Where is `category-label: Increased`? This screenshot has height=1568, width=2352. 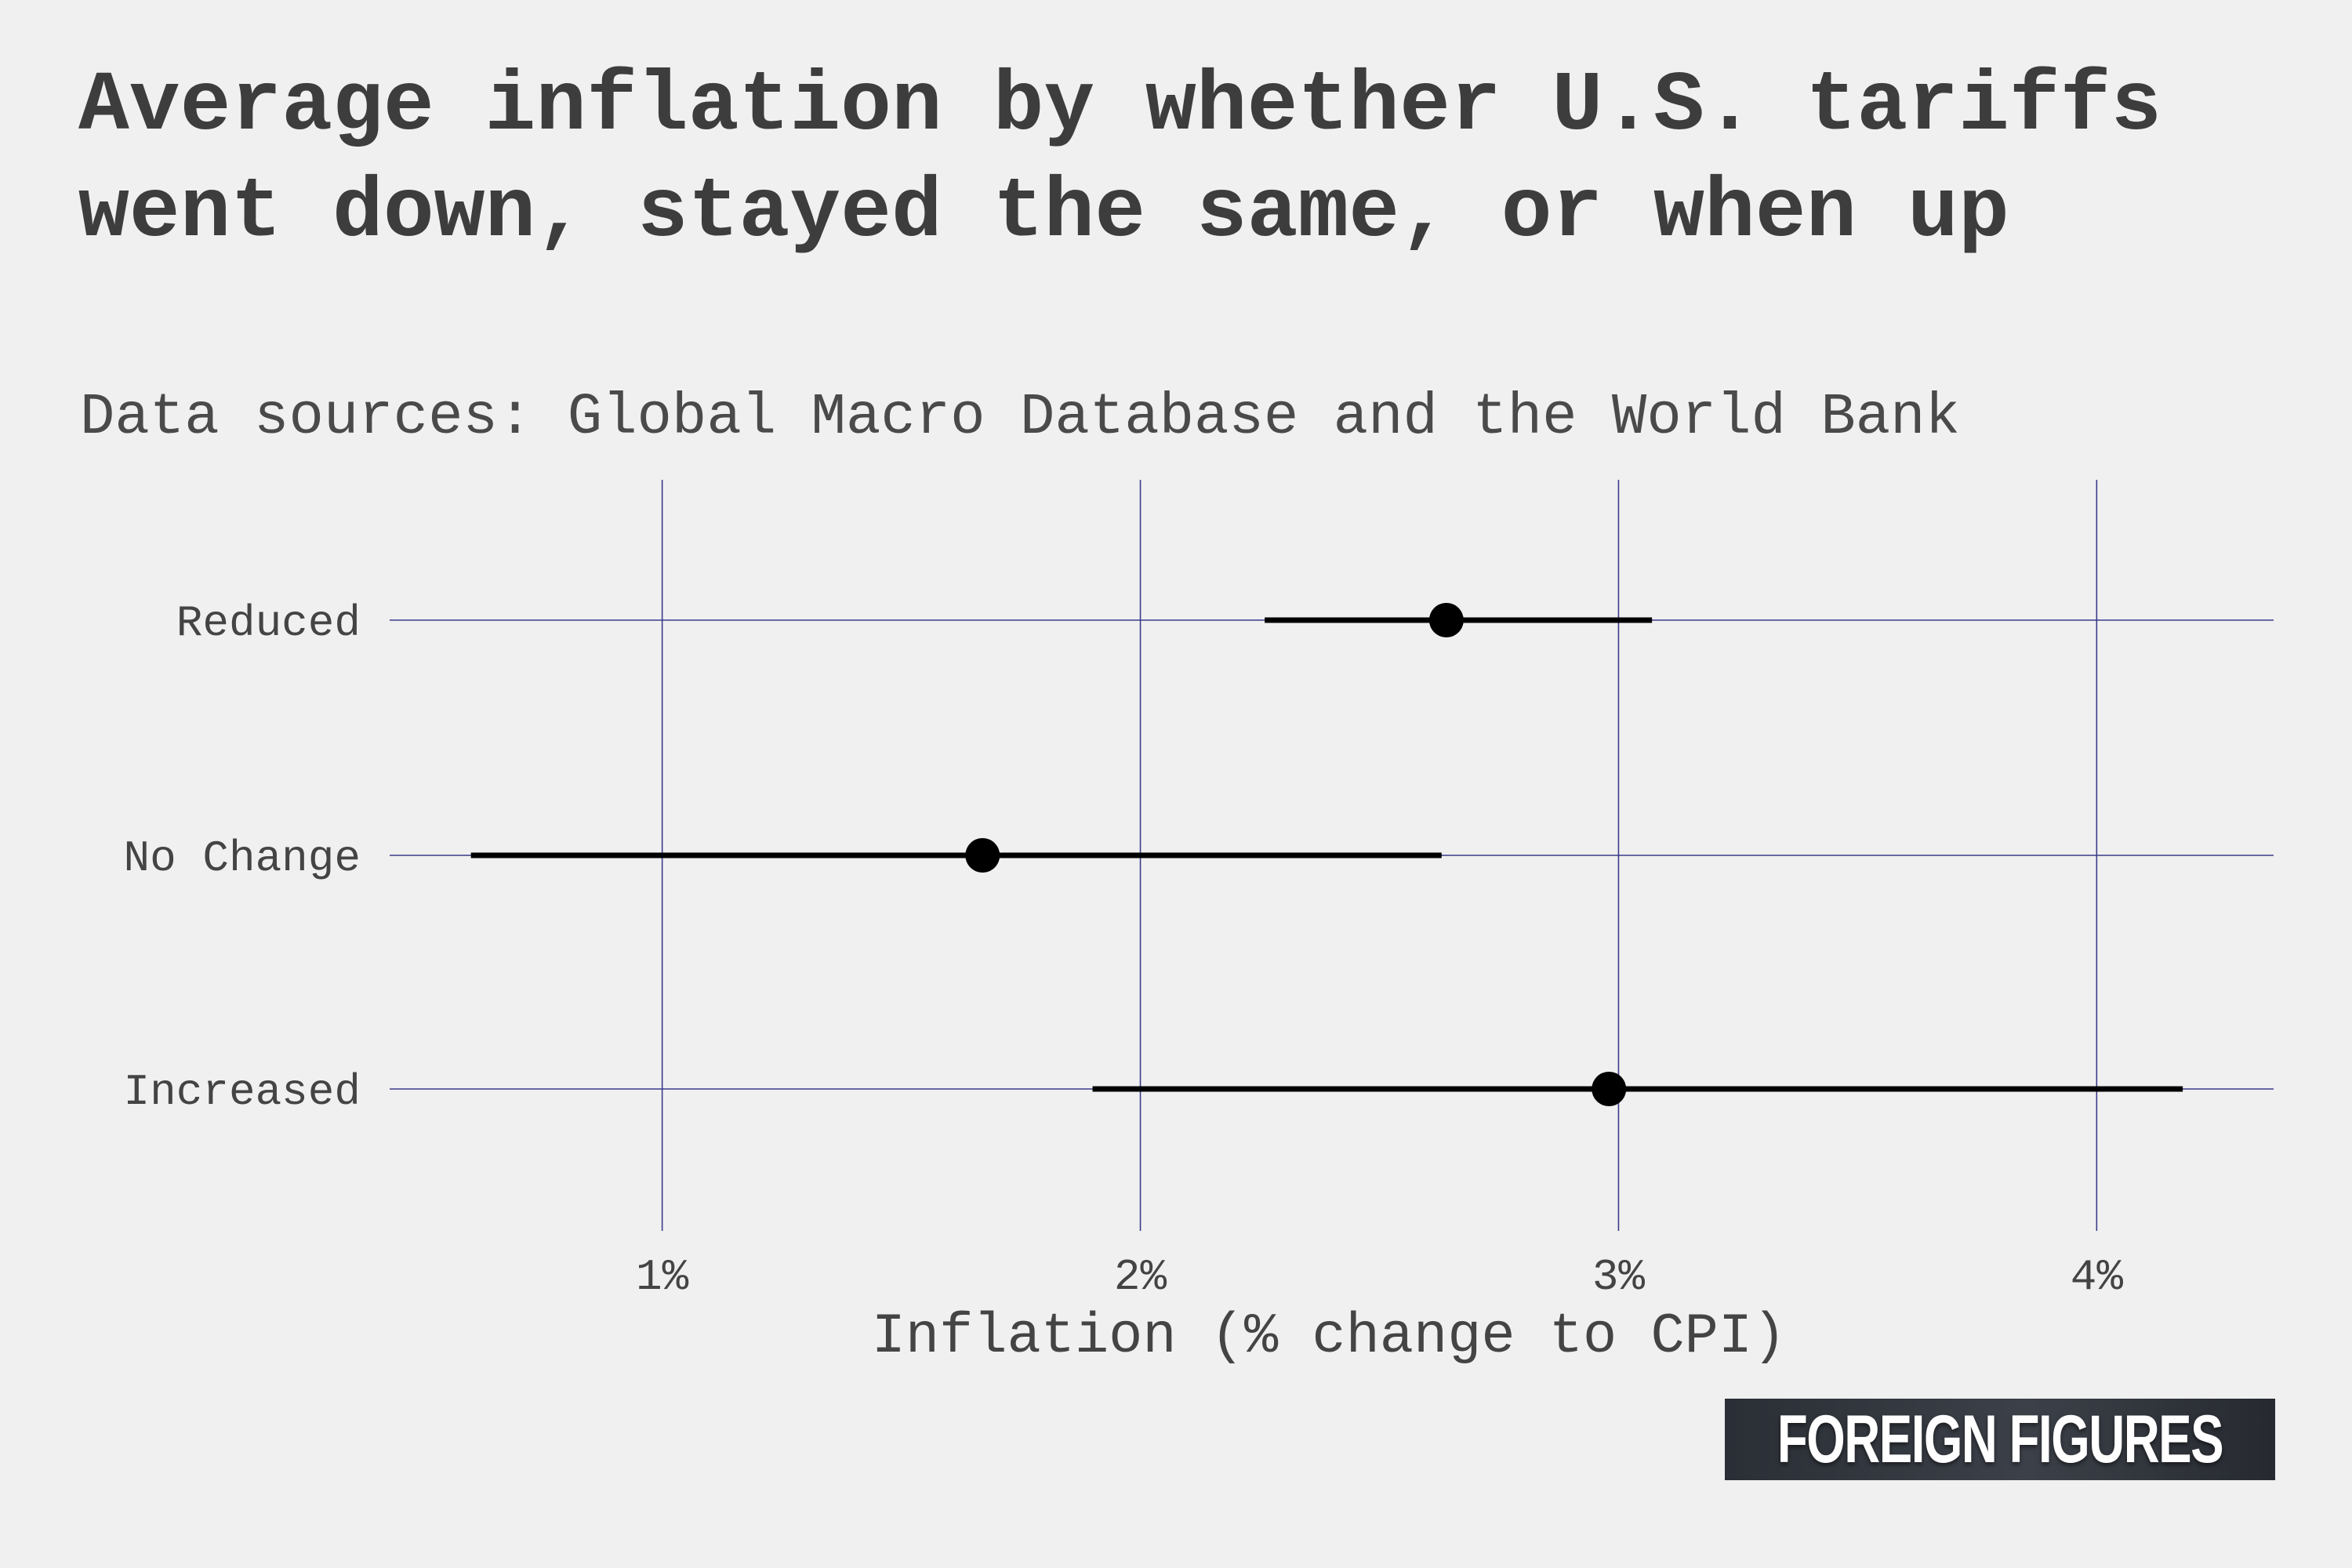 category-label: Increased is located at coordinates (242, 1092).